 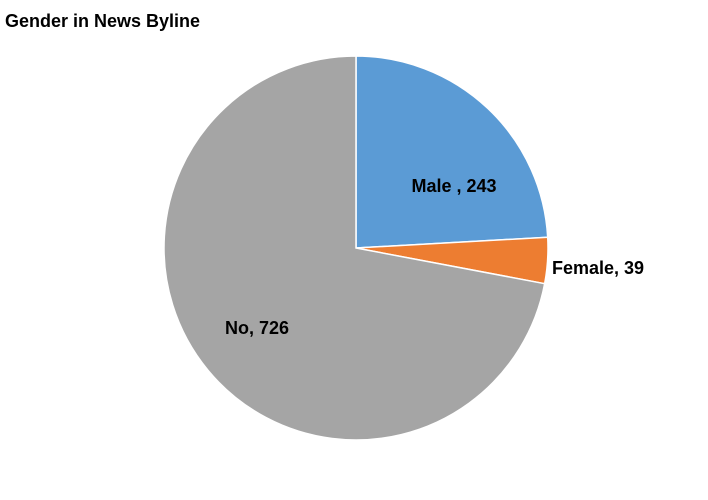 What do you see at coordinates (453, 186) in the screenshot?
I see `data-label-male: Male , 243` at bounding box center [453, 186].